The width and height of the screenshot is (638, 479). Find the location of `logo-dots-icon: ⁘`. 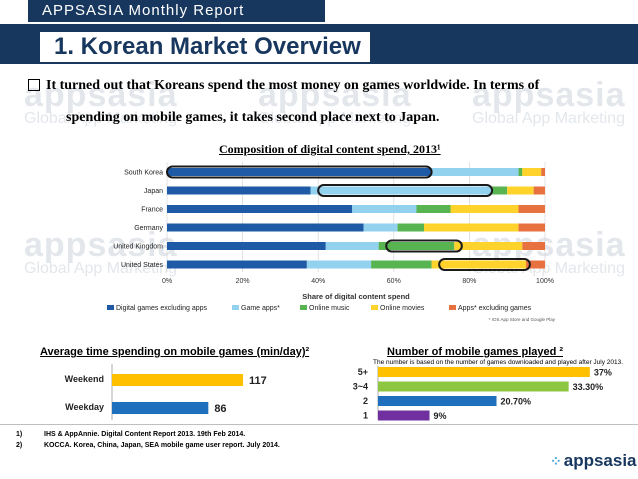

logo-dots-icon: ⁘ is located at coordinates (556, 461).